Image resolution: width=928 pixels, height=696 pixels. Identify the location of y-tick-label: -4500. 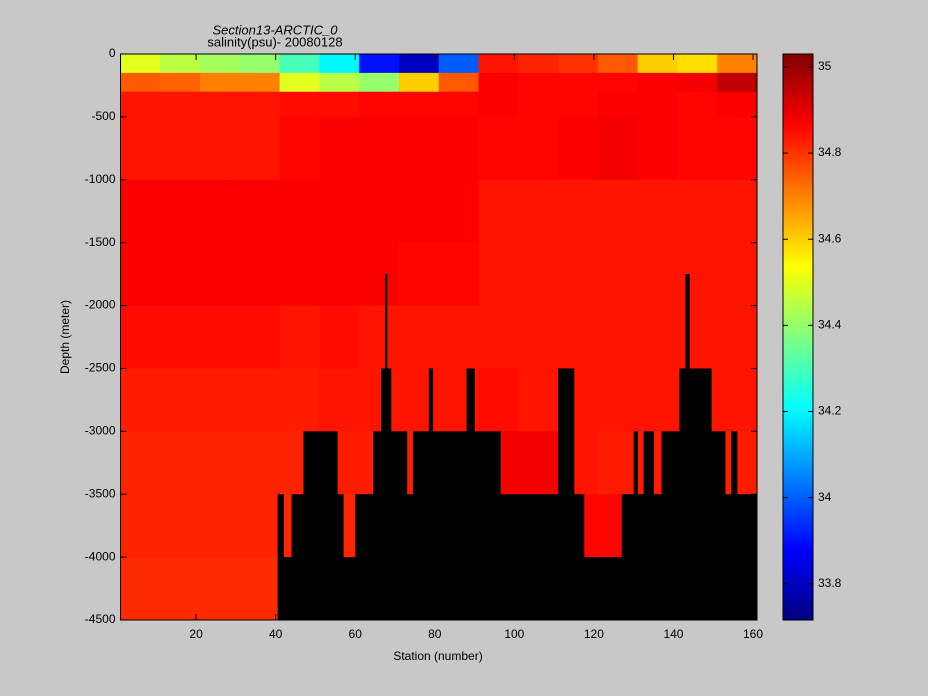
(100, 619).